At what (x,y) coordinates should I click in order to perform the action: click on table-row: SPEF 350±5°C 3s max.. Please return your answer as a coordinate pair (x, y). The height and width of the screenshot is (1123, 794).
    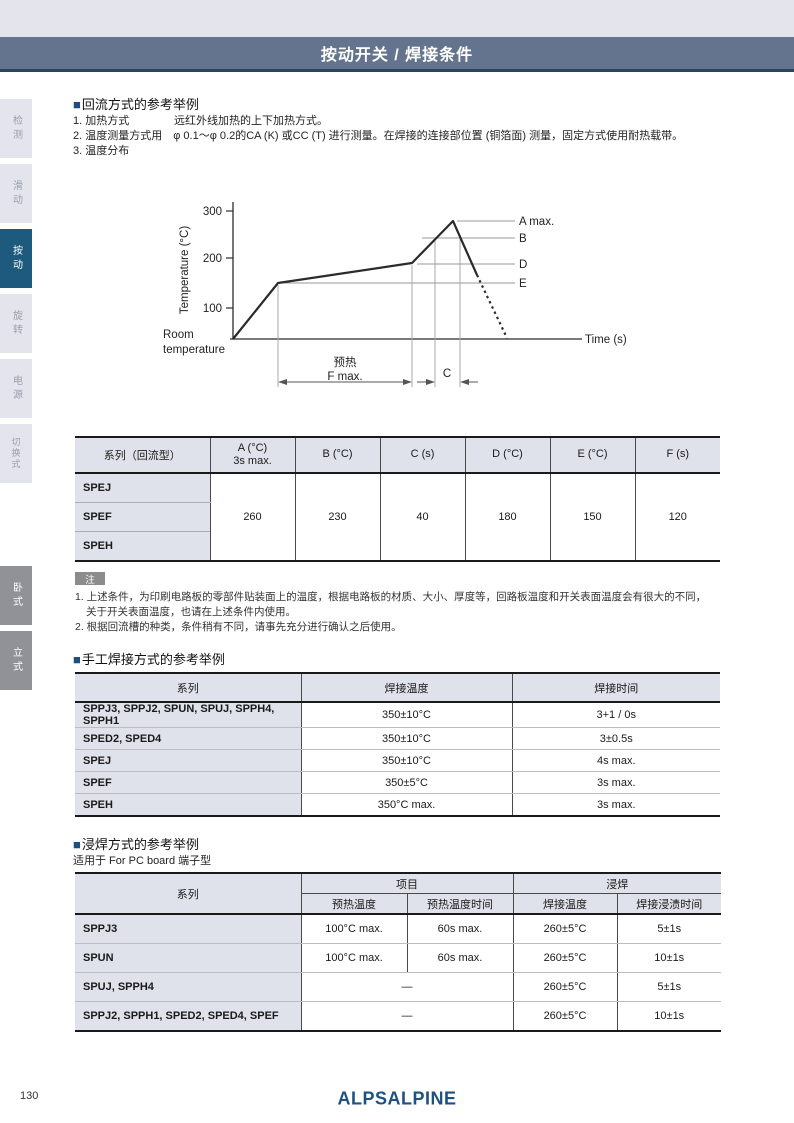
    Looking at the image, I should click on (397, 782).